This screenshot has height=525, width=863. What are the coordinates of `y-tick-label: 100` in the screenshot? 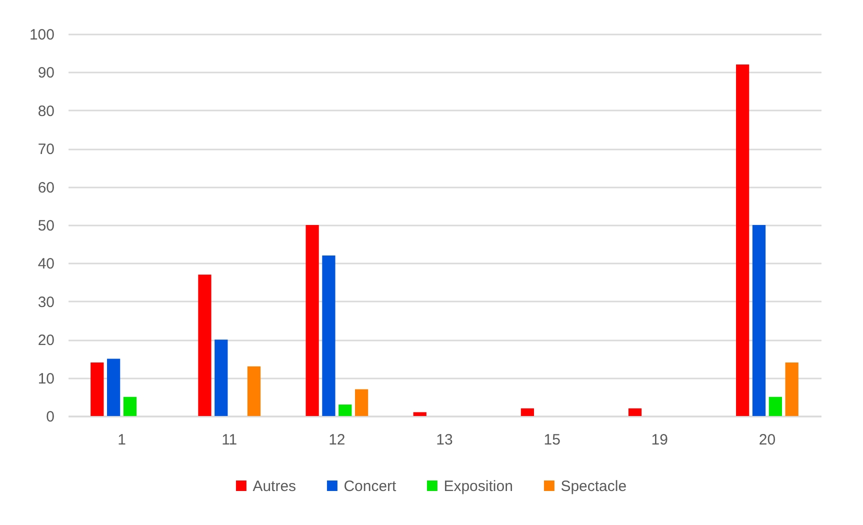 It's located at (41, 35).